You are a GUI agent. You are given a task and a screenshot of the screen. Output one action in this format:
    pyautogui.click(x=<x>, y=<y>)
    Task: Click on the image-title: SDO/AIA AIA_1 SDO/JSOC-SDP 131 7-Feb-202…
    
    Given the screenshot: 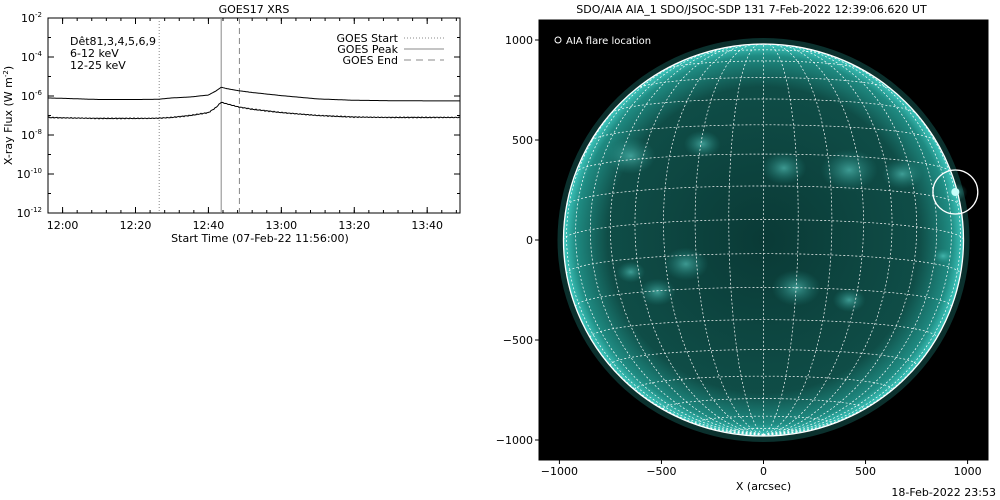 What is the action you would take?
    pyautogui.click(x=751, y=9)
    